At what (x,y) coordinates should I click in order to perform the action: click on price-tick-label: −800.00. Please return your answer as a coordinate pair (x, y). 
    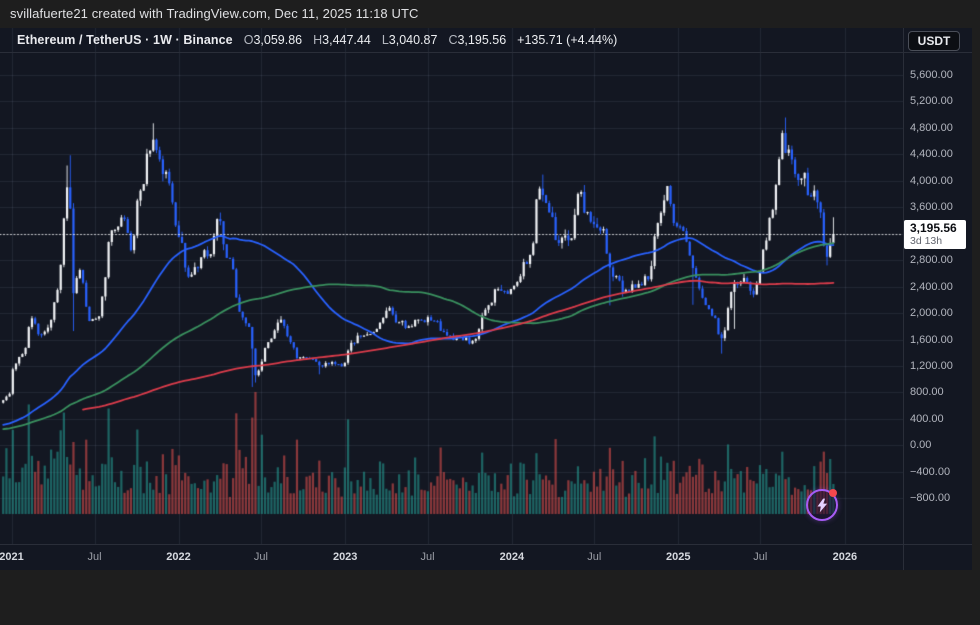
    Looking at the image, I should click on (930, 498).